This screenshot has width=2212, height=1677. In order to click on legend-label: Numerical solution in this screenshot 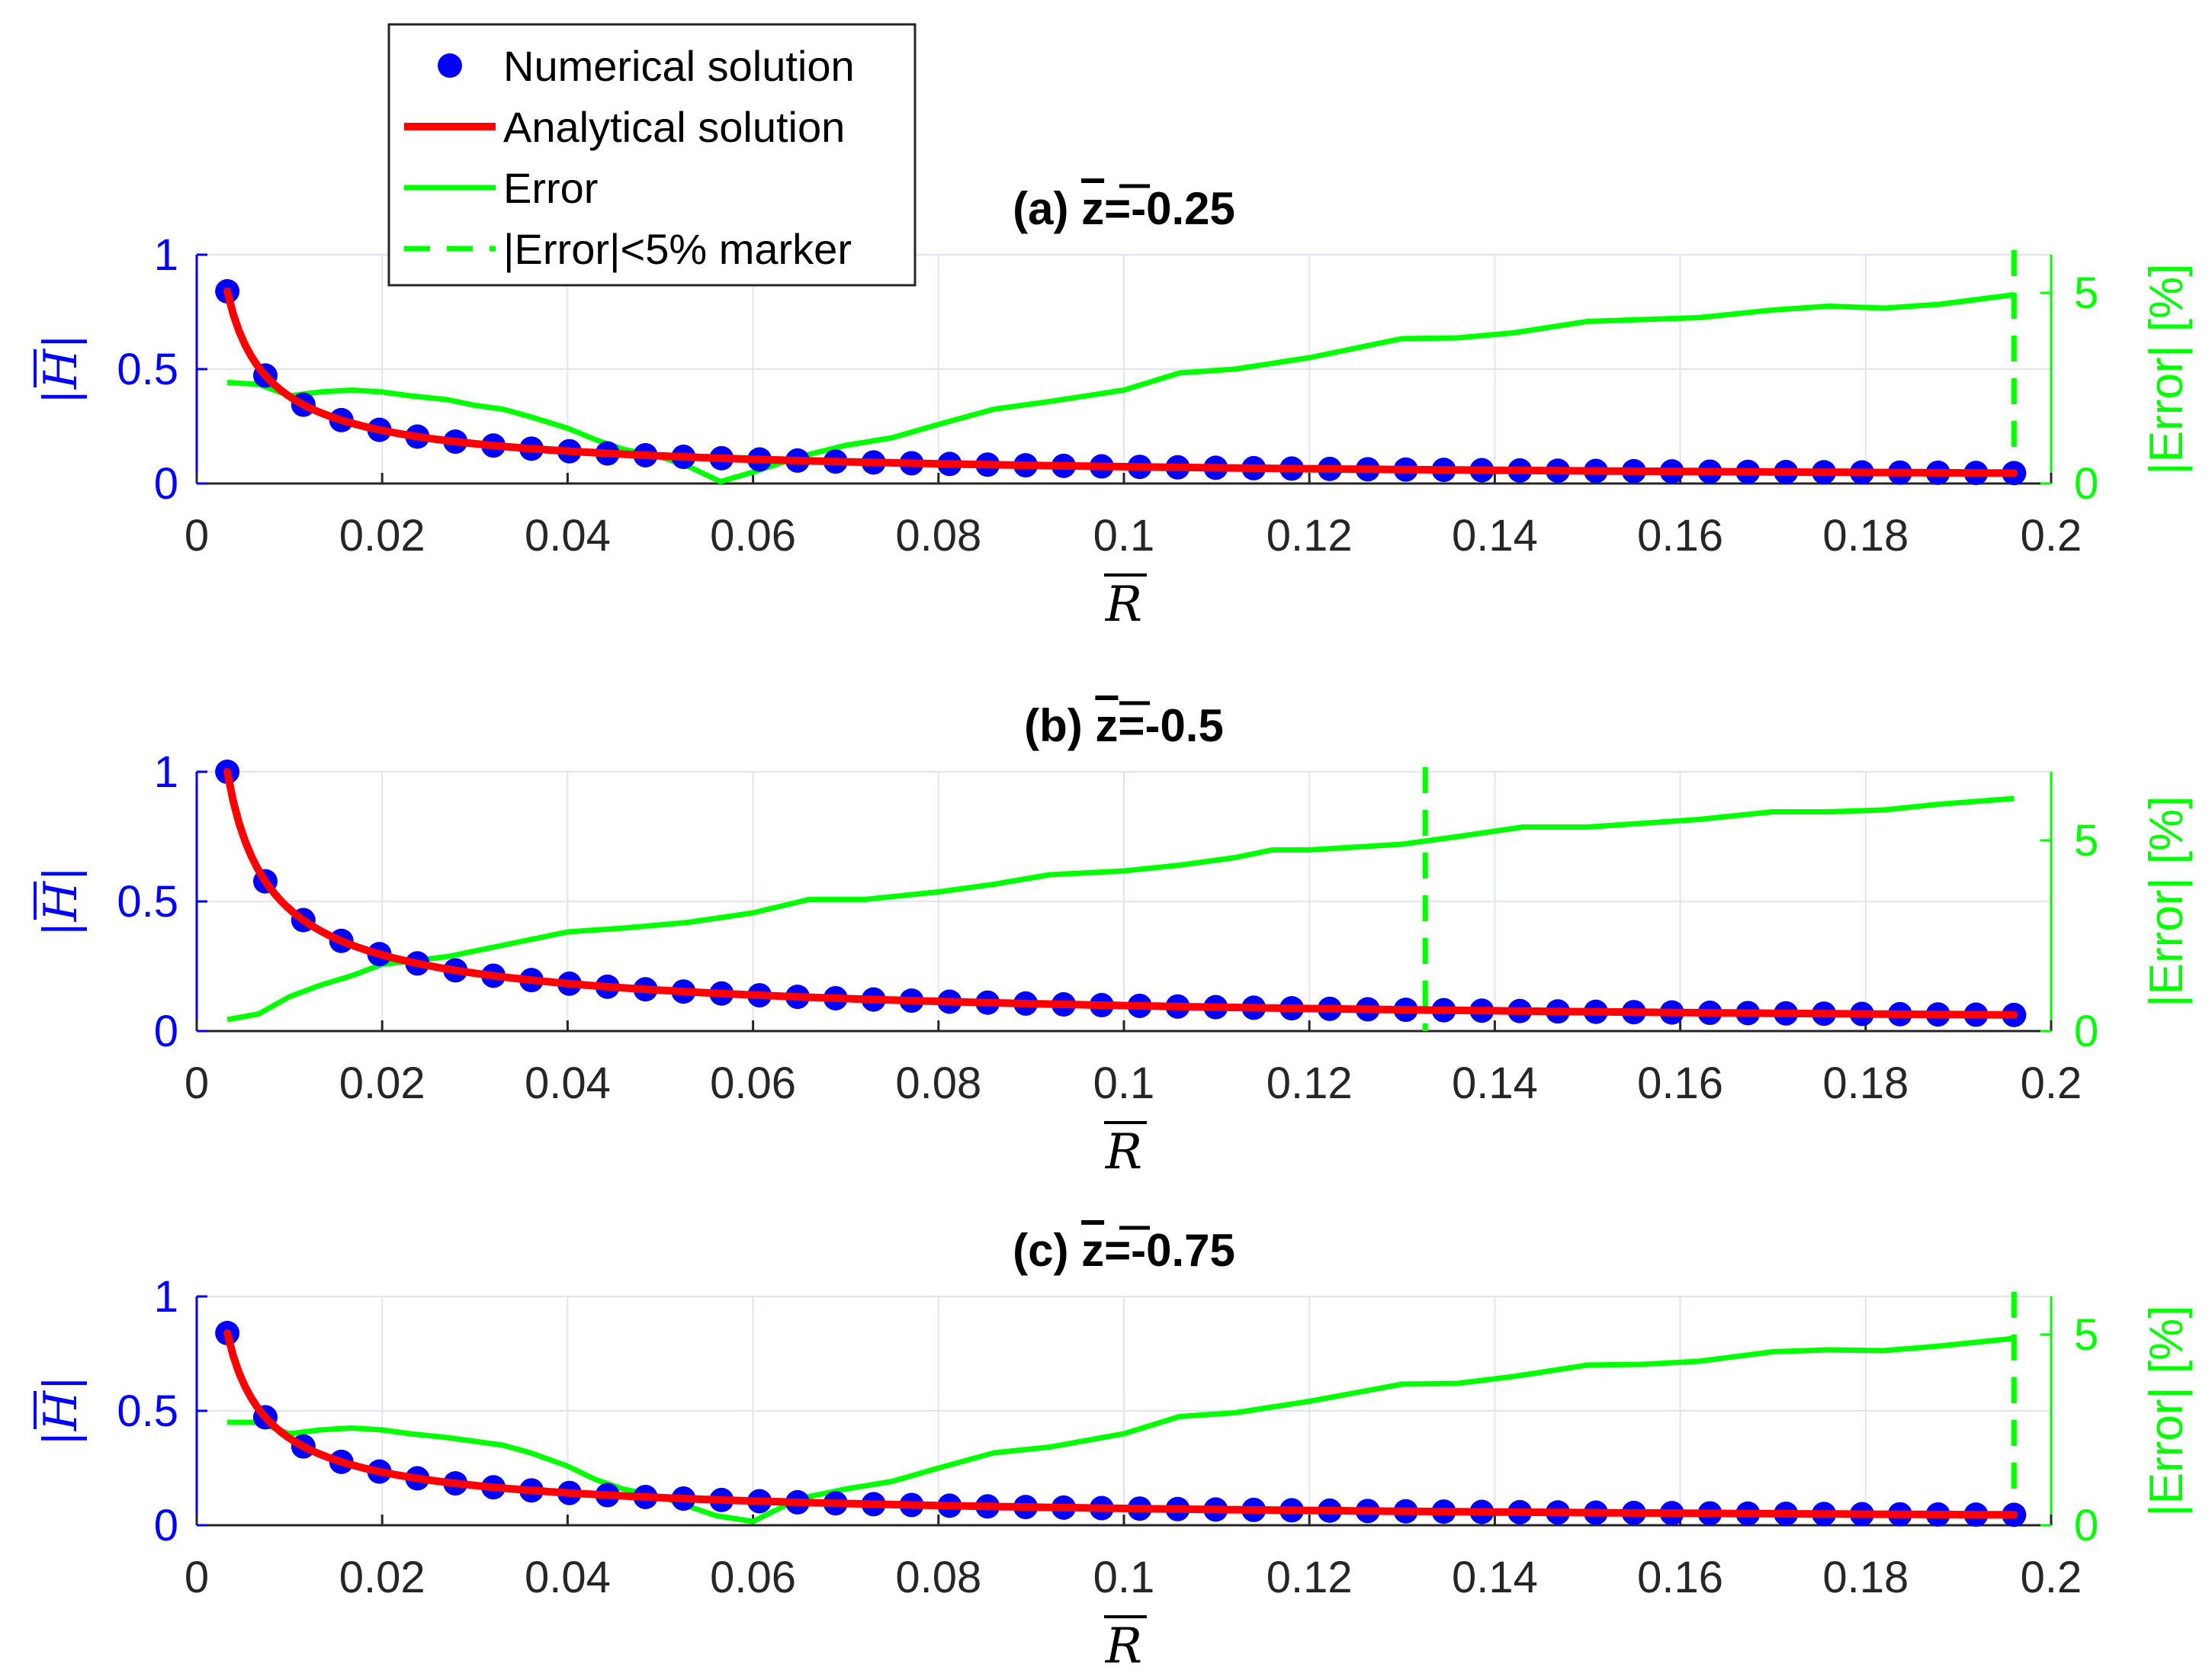, I will do `click(679, 66)`.